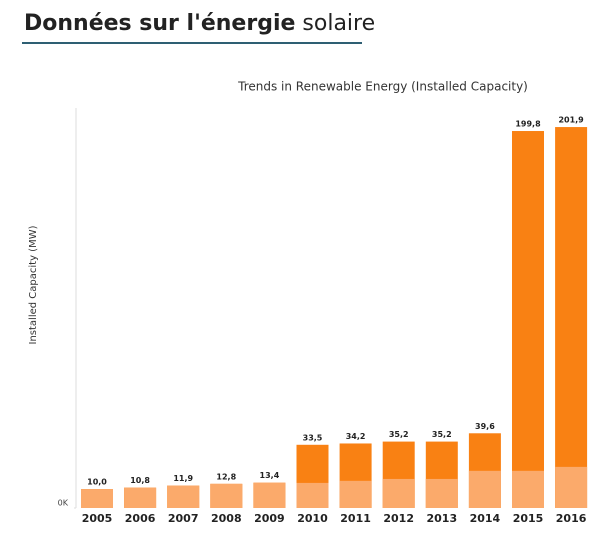 Image resolution: width=593 pixels, height=535 pixels. Describe the element at coordinates (528, 124) in the screenshot. I see `value-label: 199,8` at that location.